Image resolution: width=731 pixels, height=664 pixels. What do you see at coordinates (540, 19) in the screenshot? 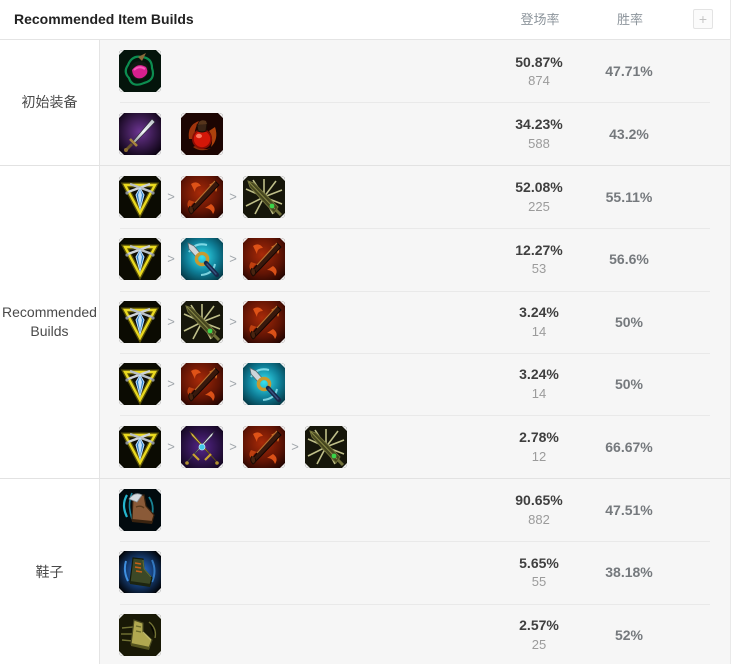
I see `pick-rate-column-header: 登场率` at bounding box center [540, 19].